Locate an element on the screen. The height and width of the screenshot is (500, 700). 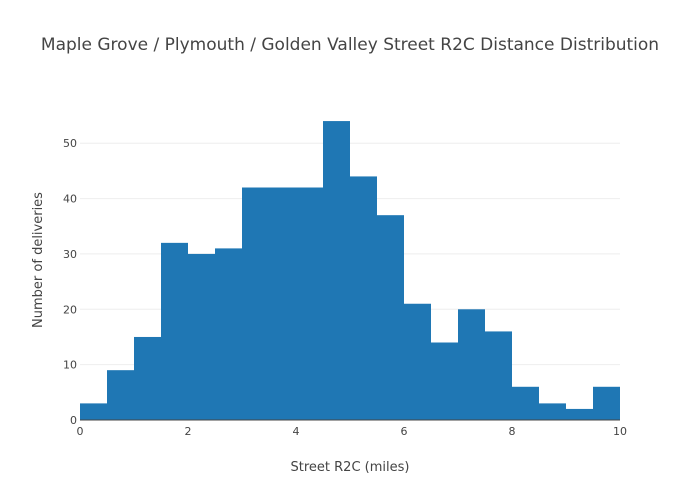
y-tick-label: 40 is located at coordinates (70, 199).